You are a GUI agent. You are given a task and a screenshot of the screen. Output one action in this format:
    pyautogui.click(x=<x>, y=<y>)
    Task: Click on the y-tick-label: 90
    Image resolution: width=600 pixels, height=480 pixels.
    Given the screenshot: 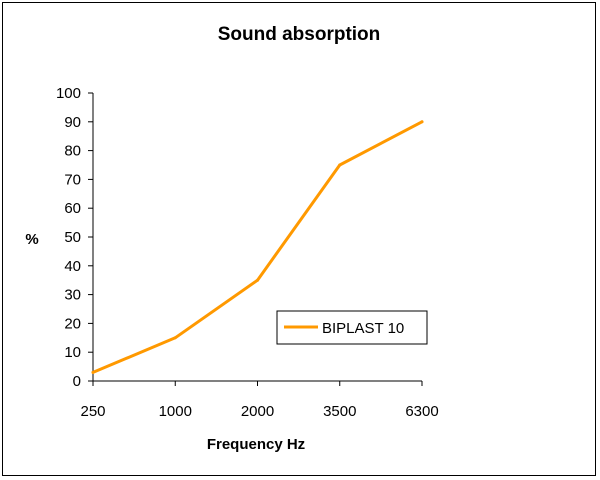 What is the action you would take?
    pyautogui.click(x=72, y=122)
    